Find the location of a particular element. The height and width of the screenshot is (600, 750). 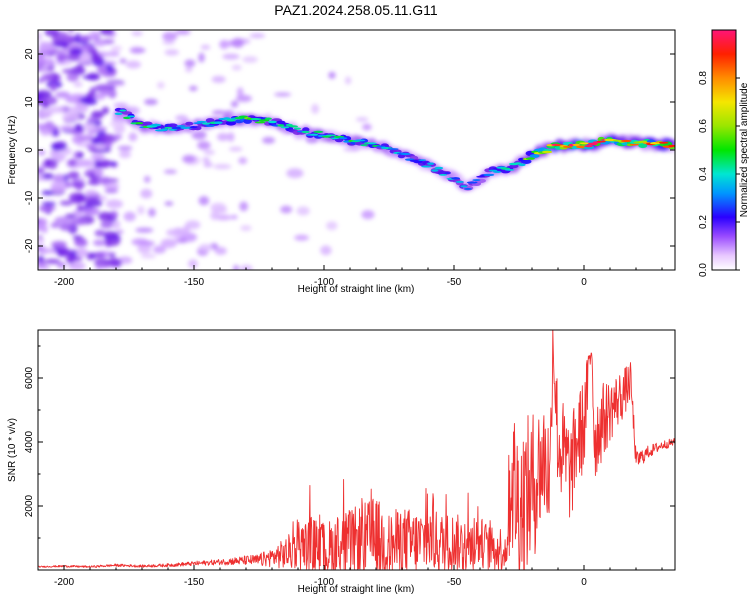

snr-y-label: SNR (10 * v/v) is located at coordinates (12, 450).